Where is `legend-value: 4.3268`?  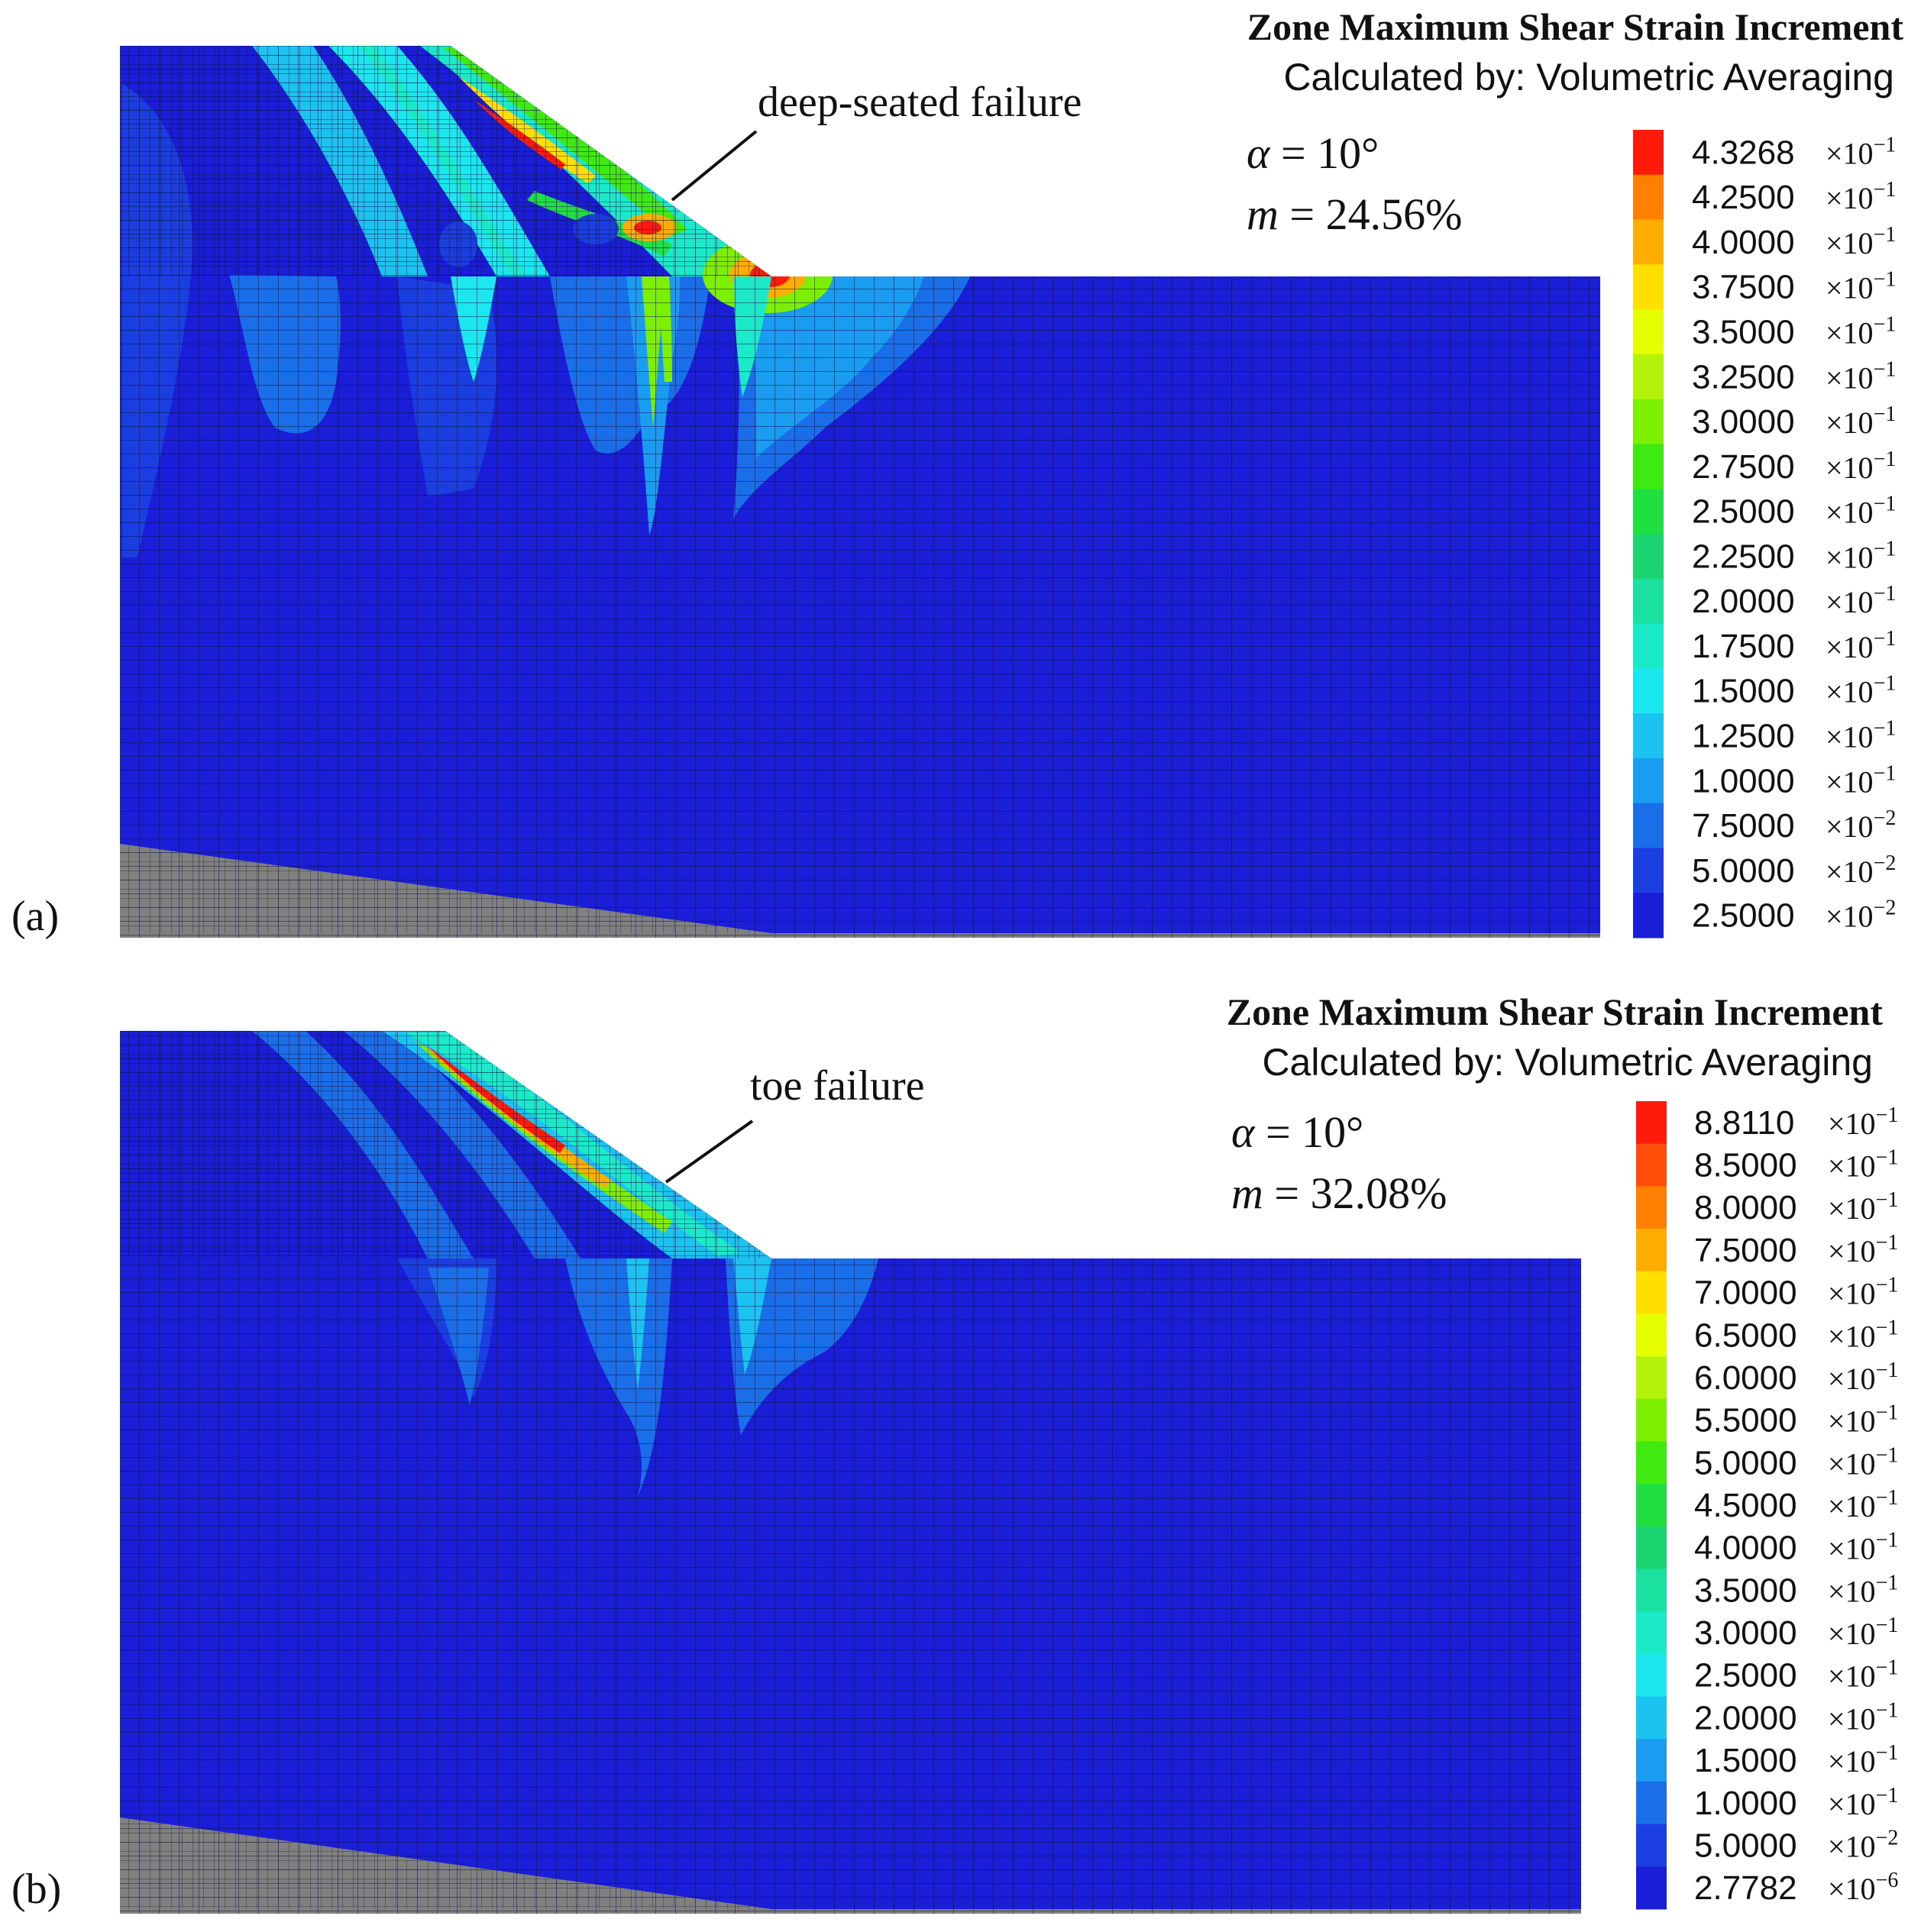
legend-value: 4.3268 is located at coordinates (1743, 153).